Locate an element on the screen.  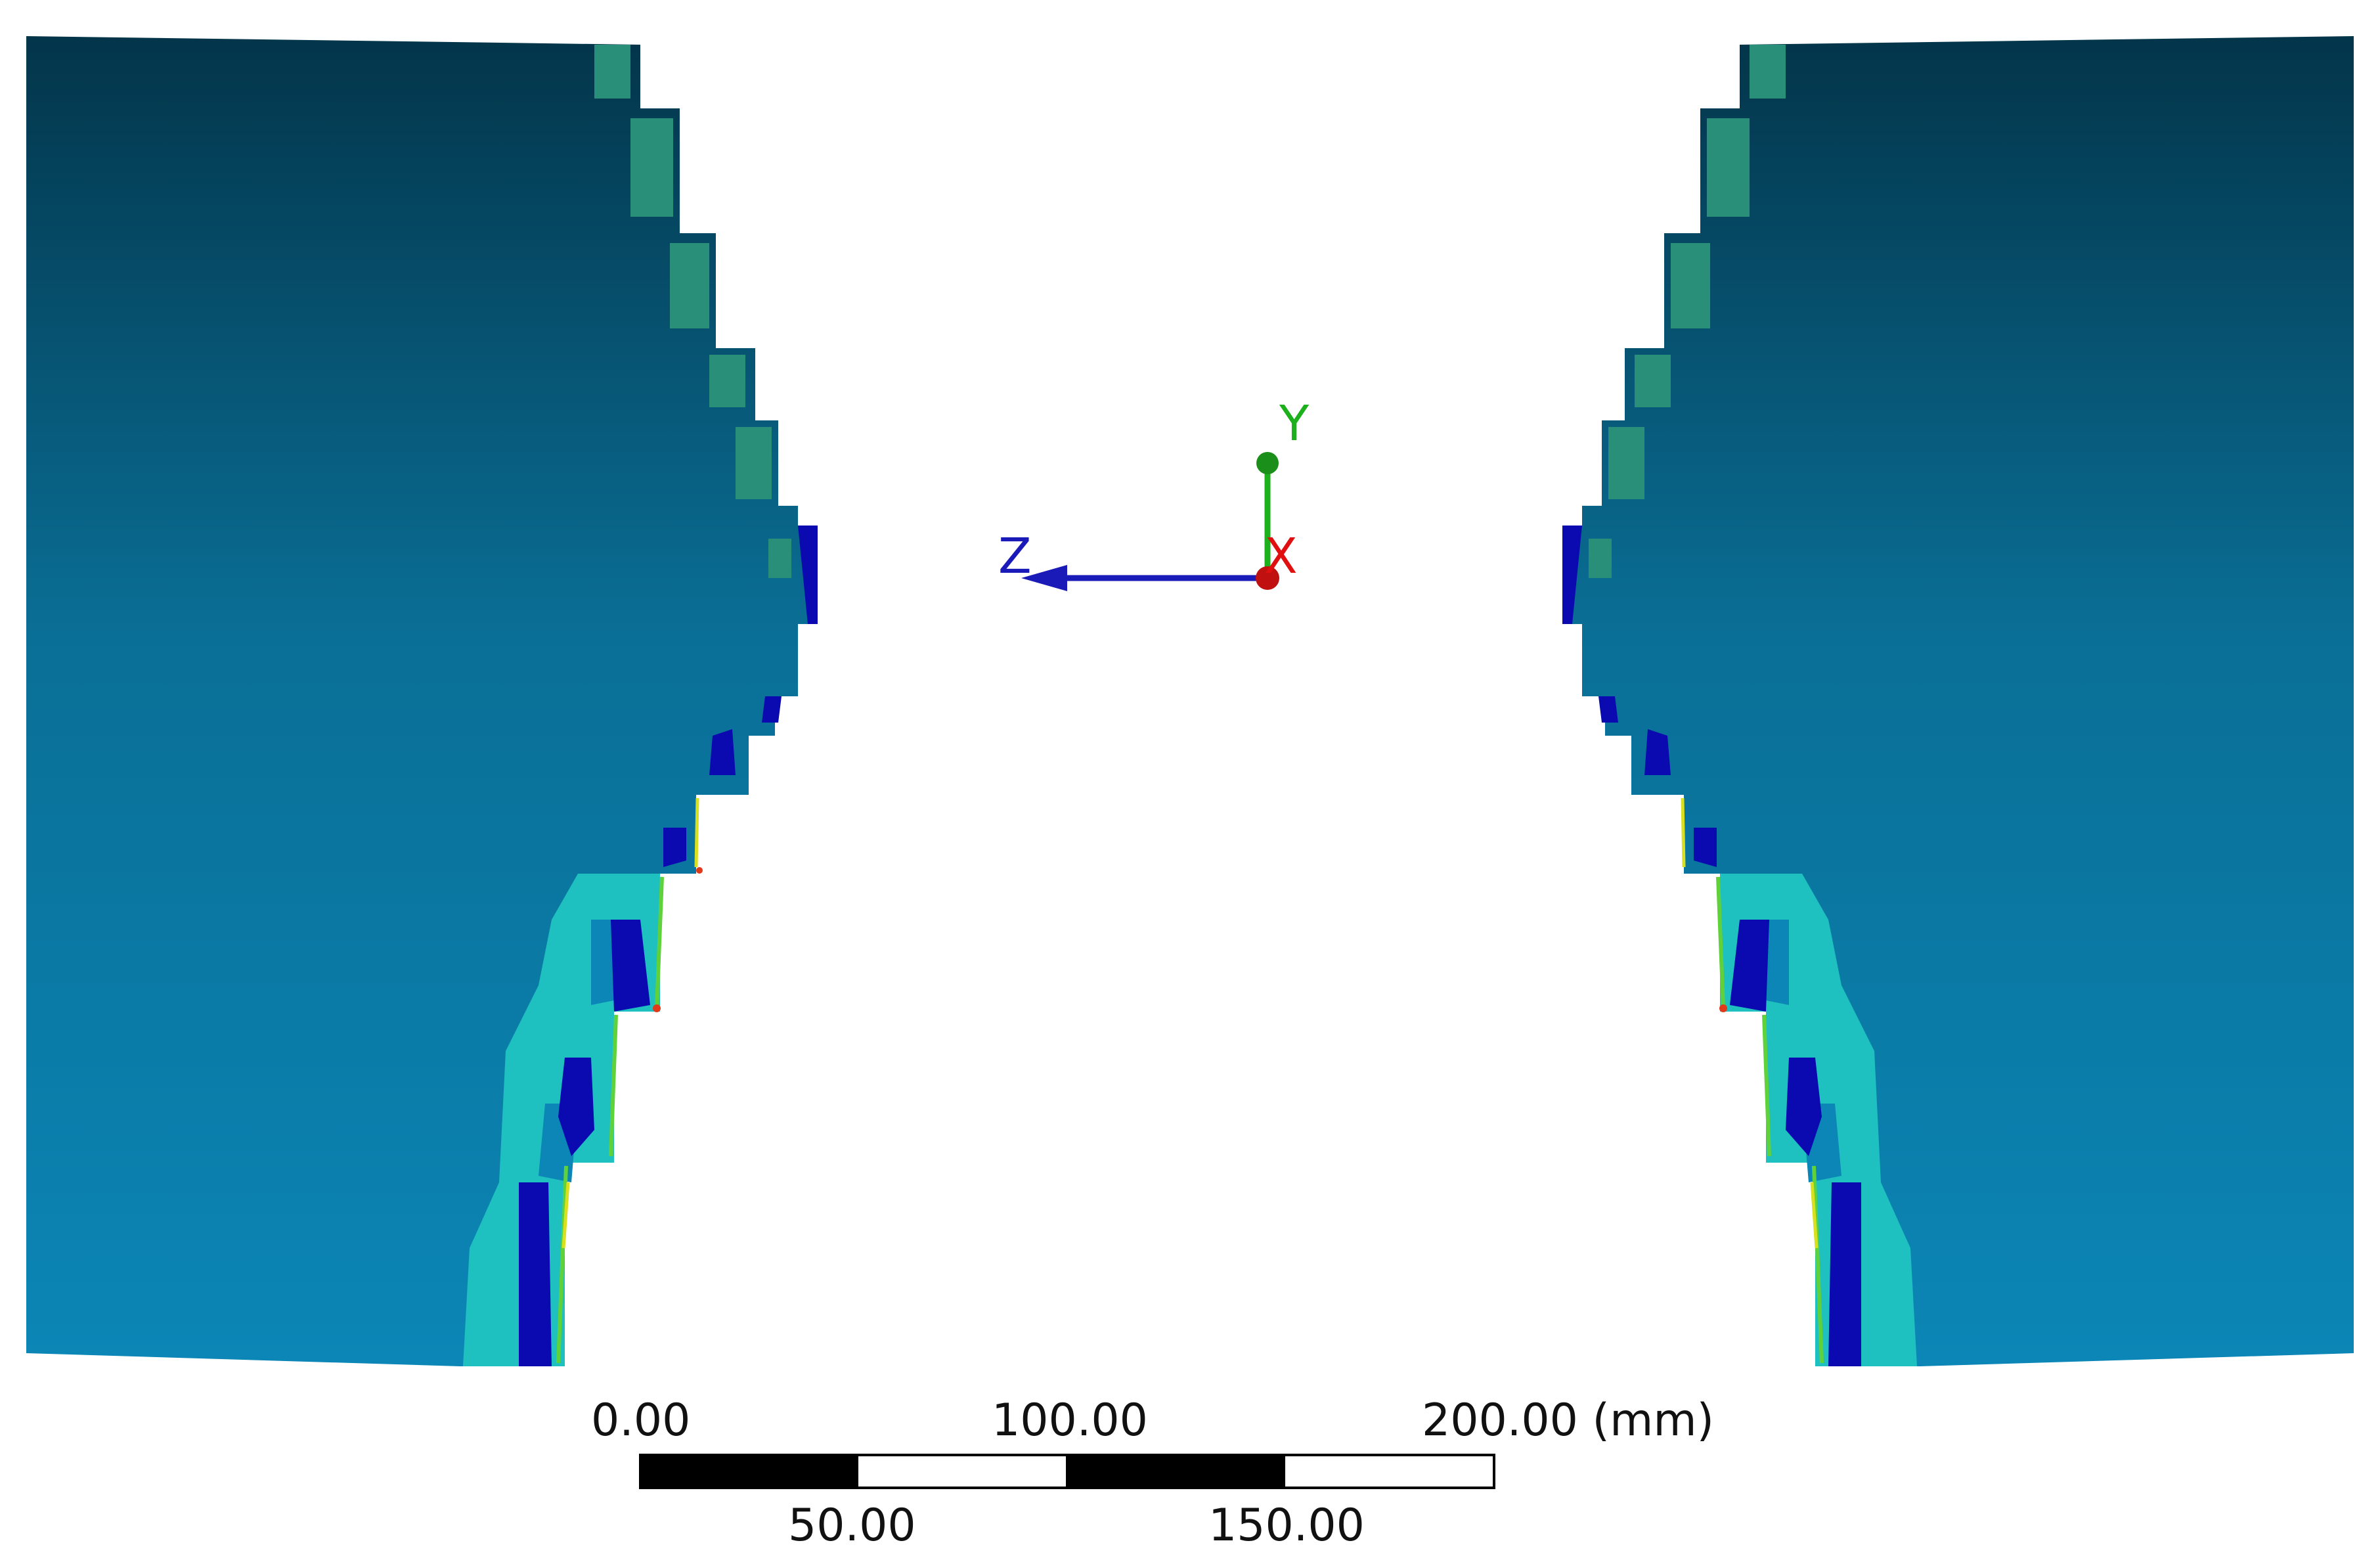
left-blue-band is located at coordinates (668, 946).